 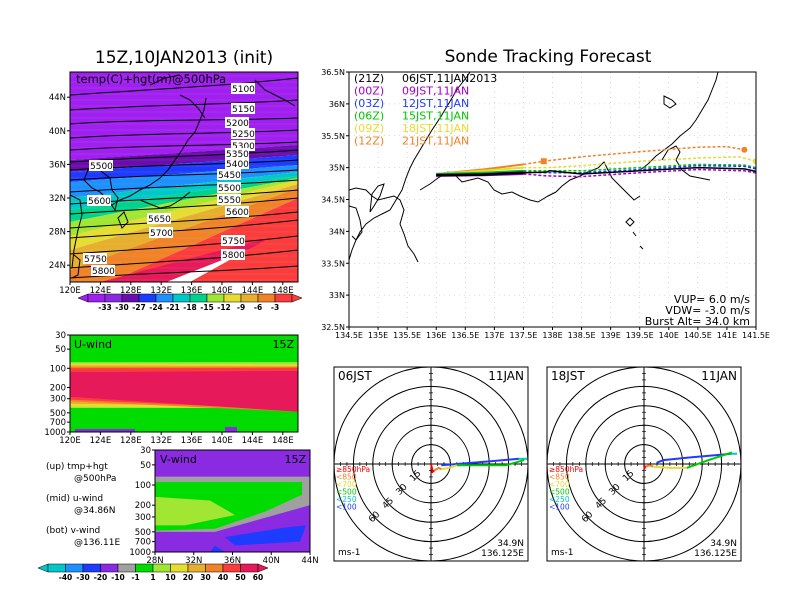 I want to click on contour-label: 5250, so click(x=243, y=135).